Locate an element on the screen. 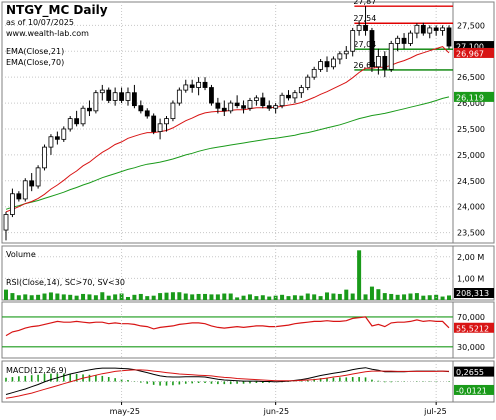  macd-panel: 0,2655 -0,0121 is located at coordinates (248, 381).